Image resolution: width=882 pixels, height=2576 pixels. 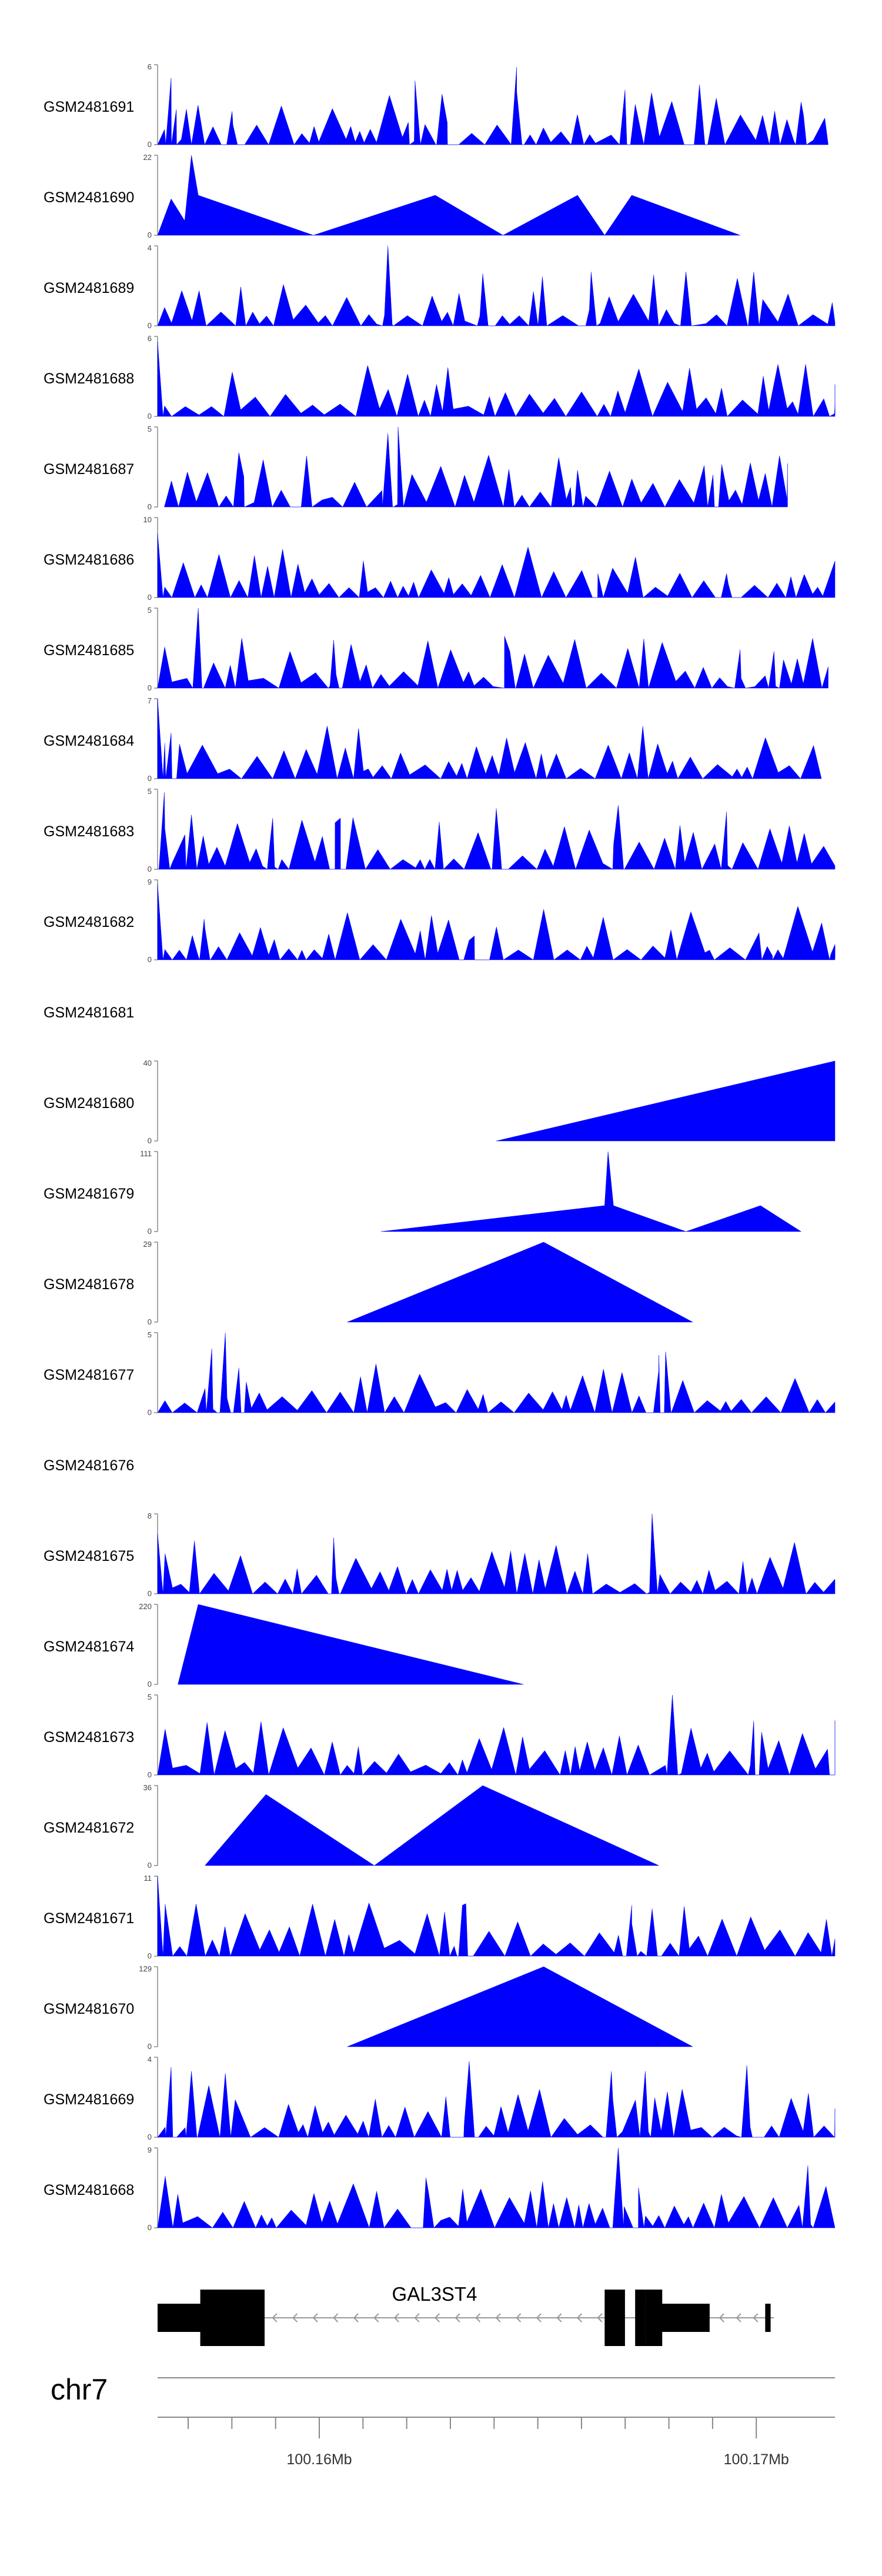 I want to click on track-name: GSM2481682, so click(x=89, y=922).